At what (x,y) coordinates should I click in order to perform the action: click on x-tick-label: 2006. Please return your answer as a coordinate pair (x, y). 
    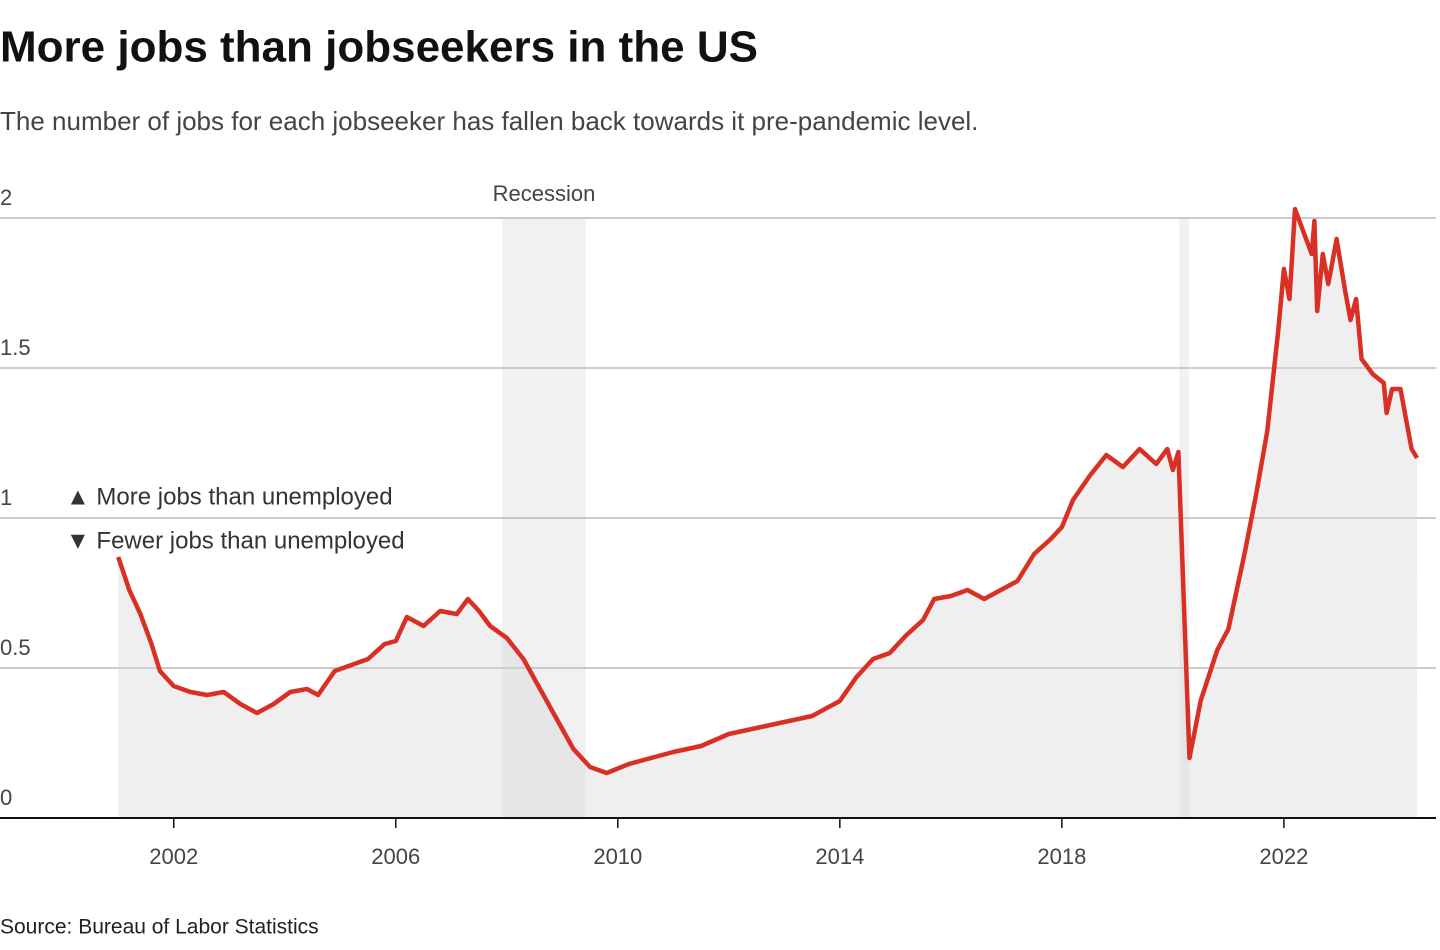
    Looking at the image, I should click on (395, 856).